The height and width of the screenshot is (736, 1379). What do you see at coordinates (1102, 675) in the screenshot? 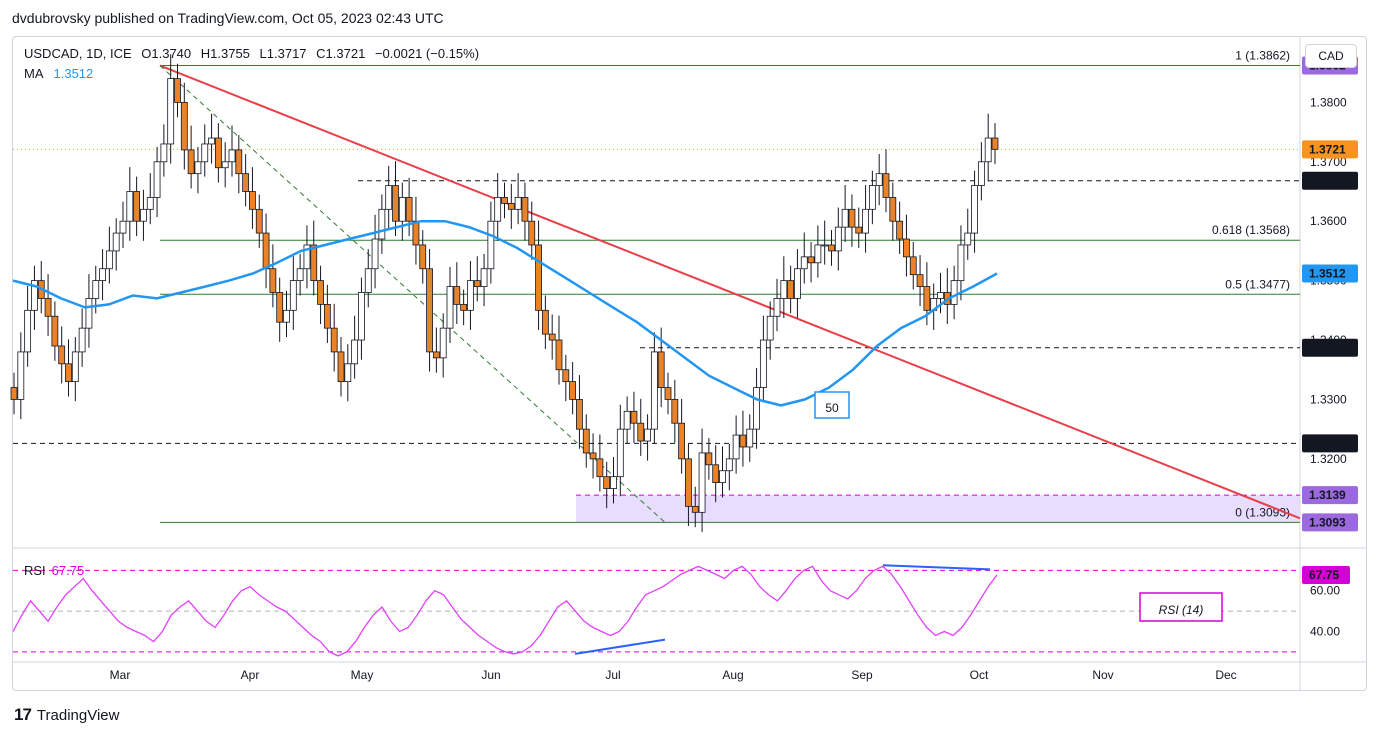
I see `time-tick-label: Nov` at bounding box center [1102, 675].